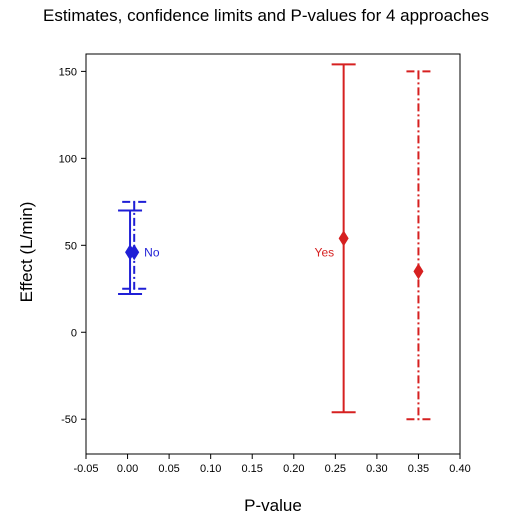  Describe the element at coordinates (127, 469) in the screenshot. I see `x-tick-label: 0.00` at that location.